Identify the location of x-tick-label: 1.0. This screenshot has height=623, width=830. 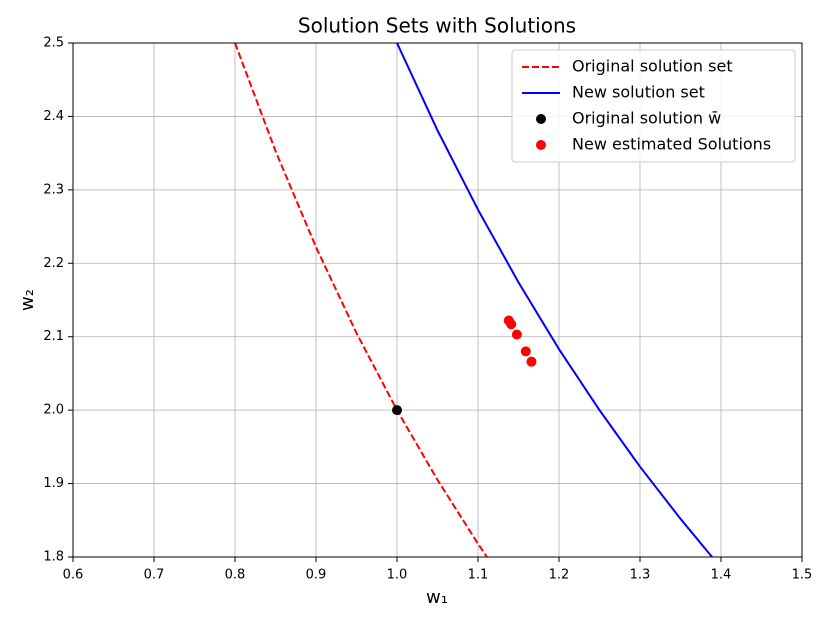
(397, 575).